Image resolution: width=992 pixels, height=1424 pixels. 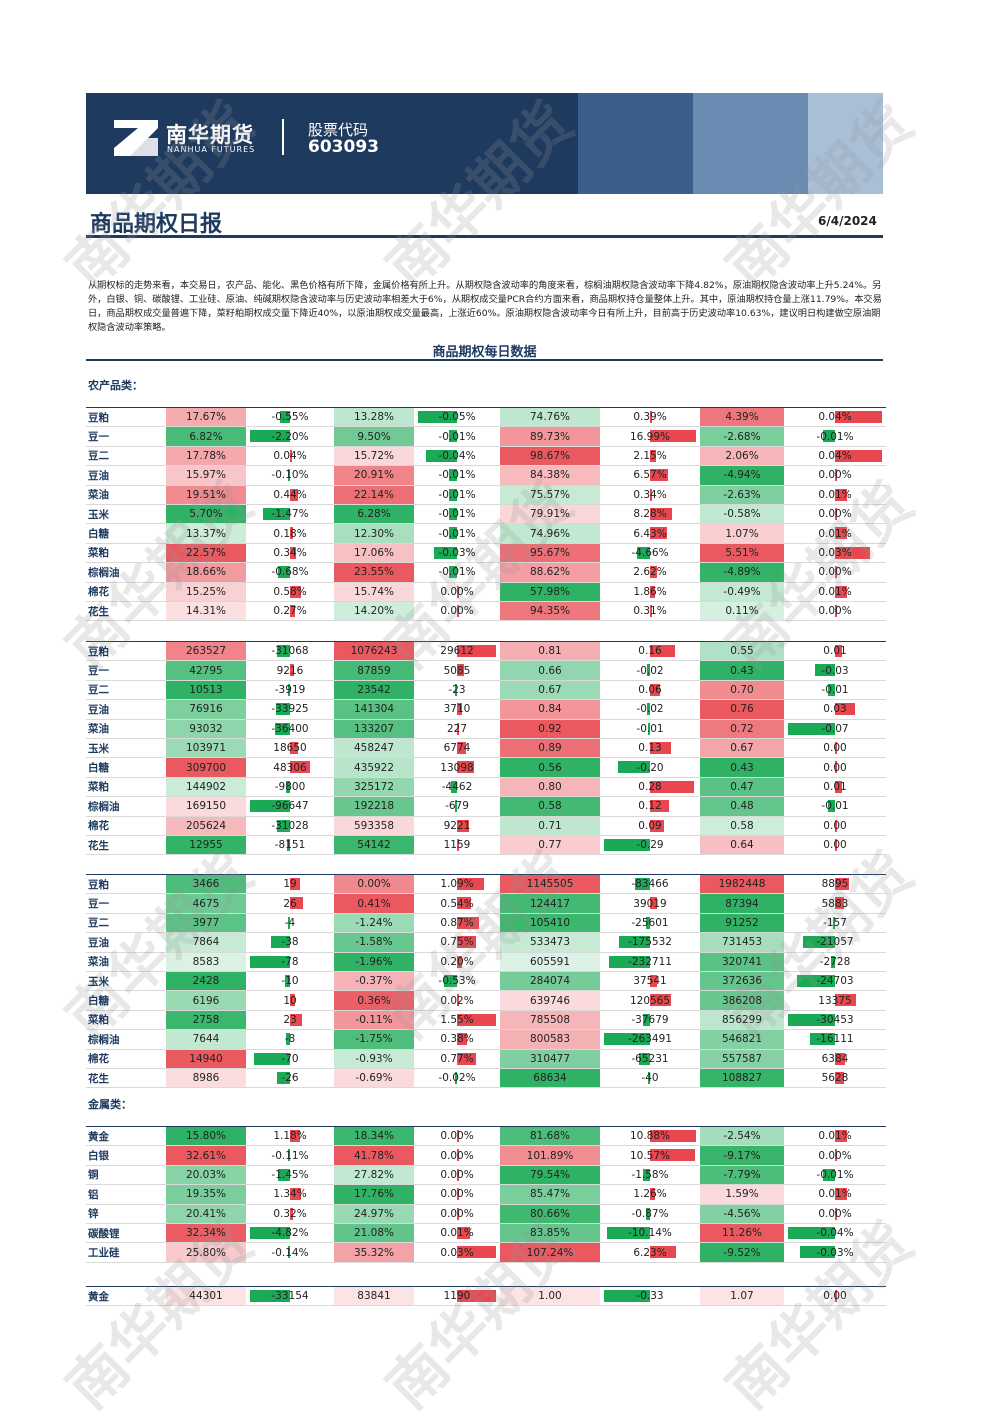 I want to click on cell-value: 0.77, so click(x=550, y=845).